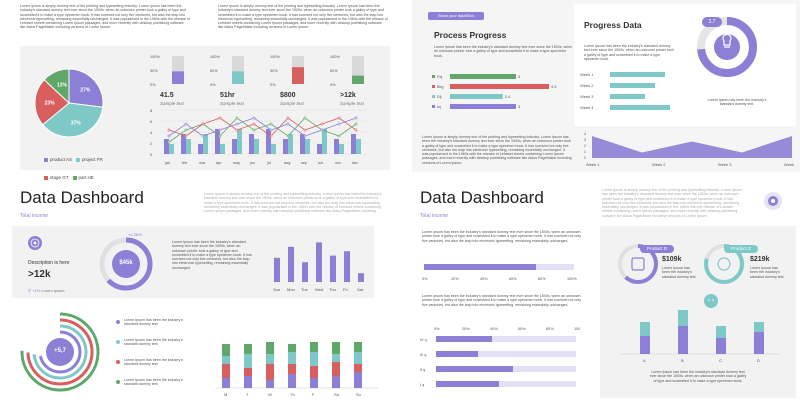  I want to click on col-label: A, so click(644, 360).